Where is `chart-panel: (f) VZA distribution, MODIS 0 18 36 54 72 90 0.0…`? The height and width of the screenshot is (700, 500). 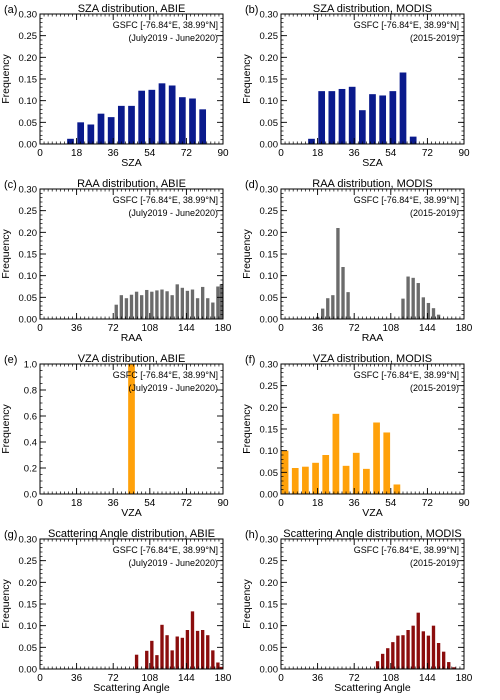
chart-panel: (f) VZA distribution, MODIS 0 18 36 54 72 90 0.0… is located at coordinates (355, 436).